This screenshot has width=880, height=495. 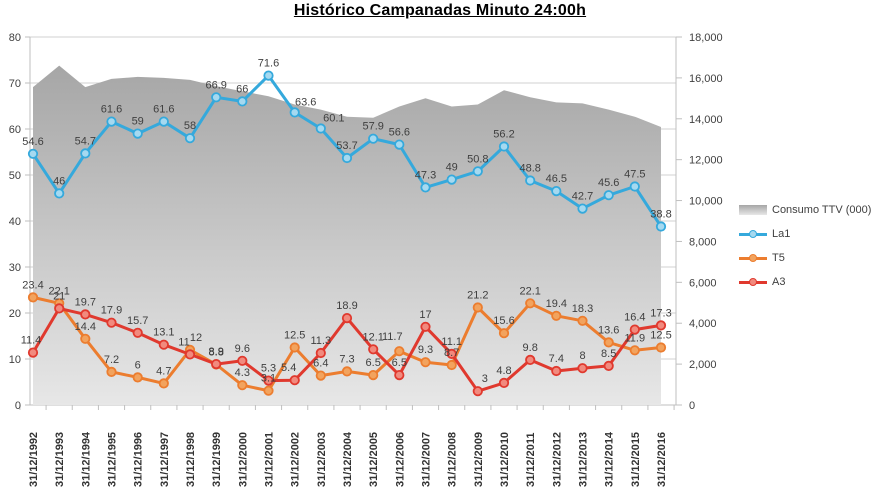 I want to click on y-left-tick-label: 10, so click(x=15, y=360).